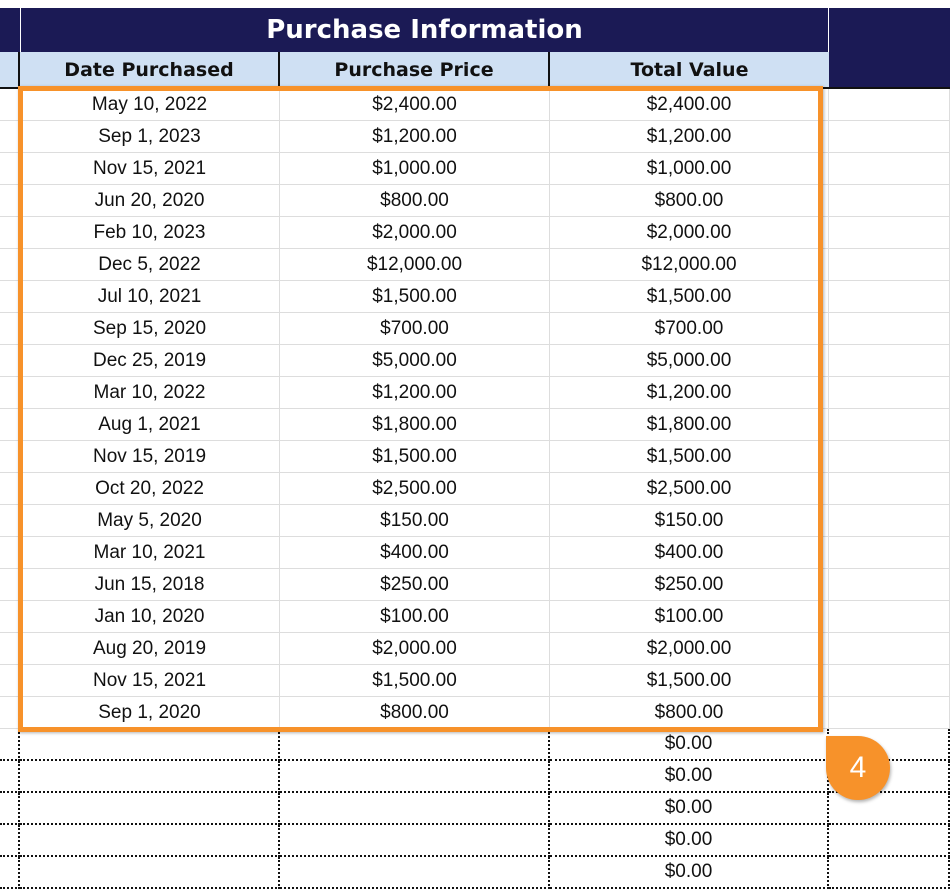 Image resolution: width=950 pixels, height=889 pixels. What do you see at coordinates (150, 233) in the screenshot?
I see `date-cell: Feb 10, 2023` at bounding box center [150, 233].